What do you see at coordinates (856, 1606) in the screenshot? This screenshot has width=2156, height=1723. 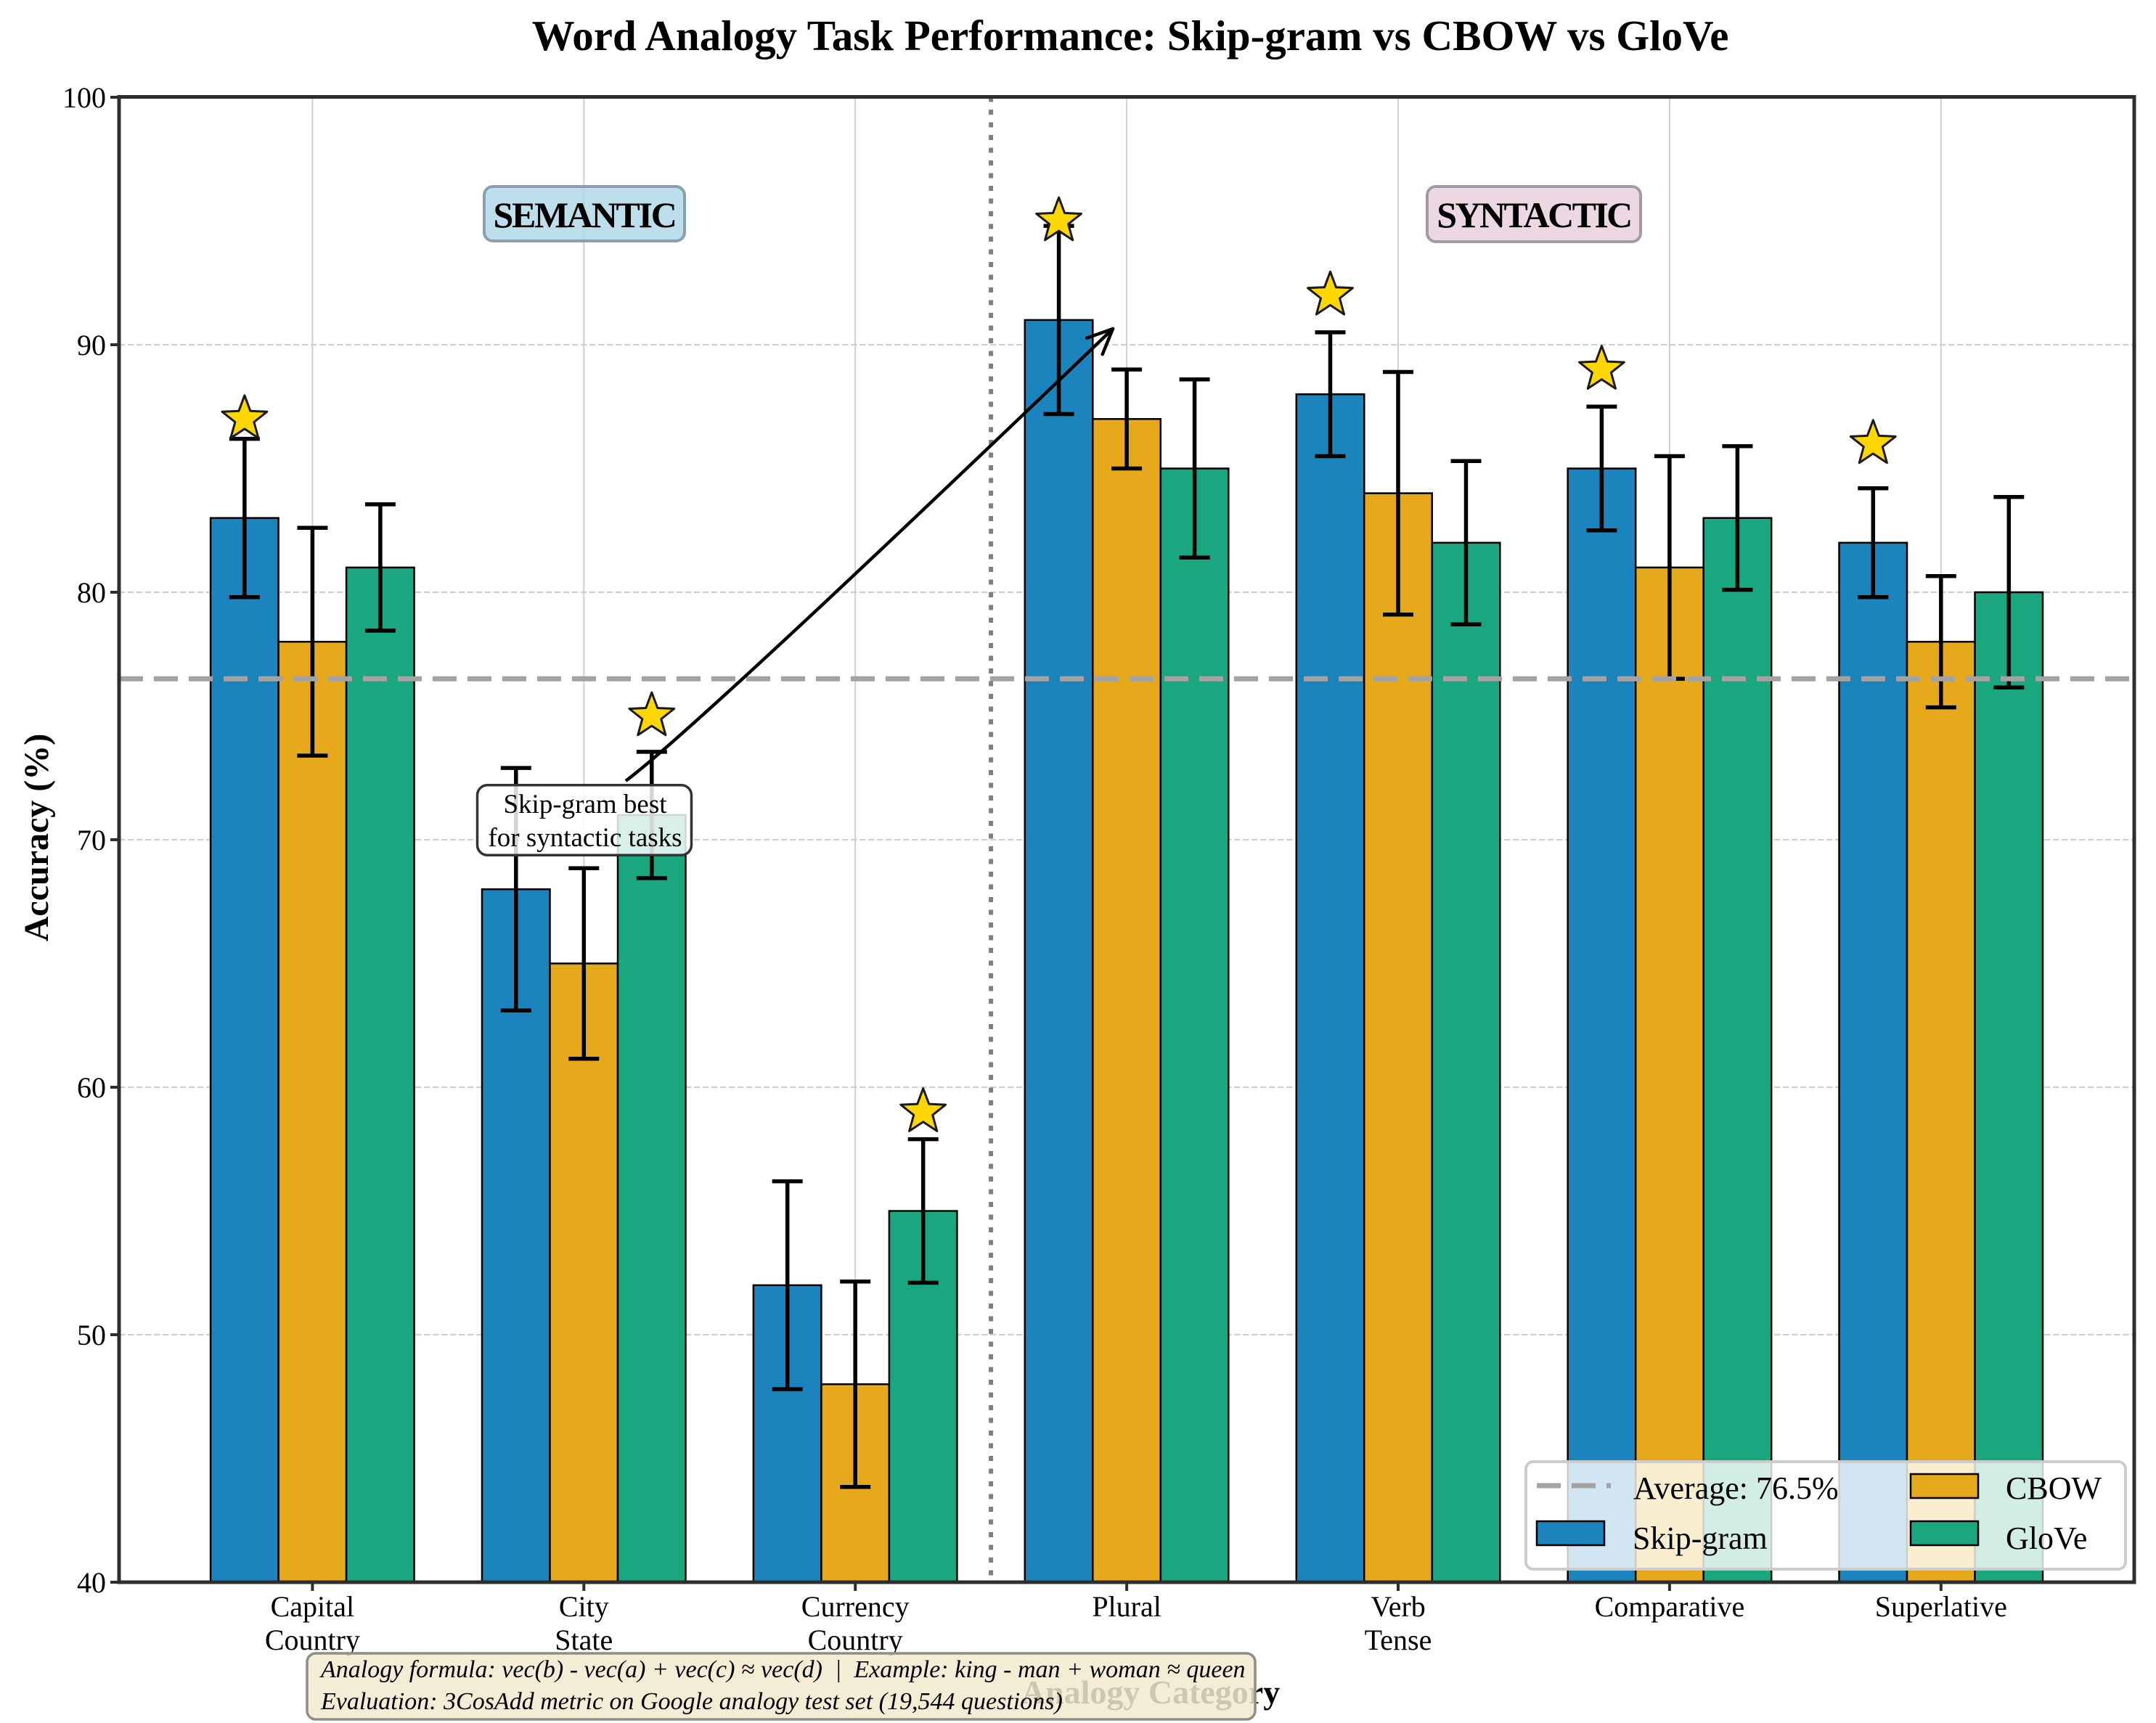 I see `svg-text: Currency` at bounding box center [856, 1606].